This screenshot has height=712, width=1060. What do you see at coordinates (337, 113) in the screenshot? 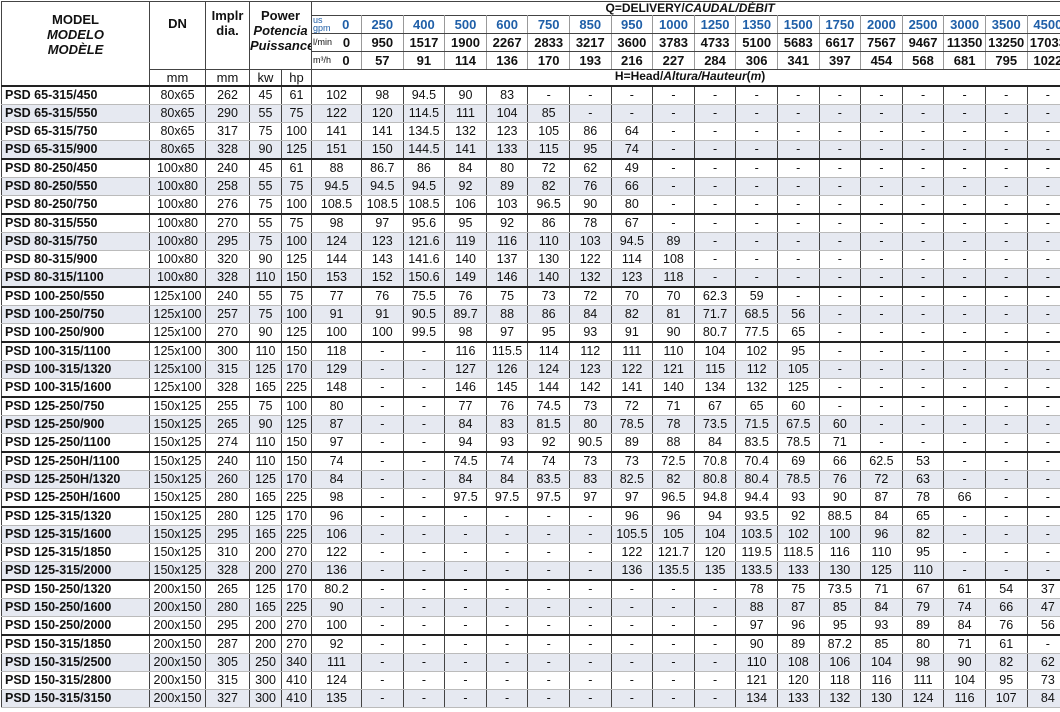
I see `head-value: 122` at bounding box center [337, 113].